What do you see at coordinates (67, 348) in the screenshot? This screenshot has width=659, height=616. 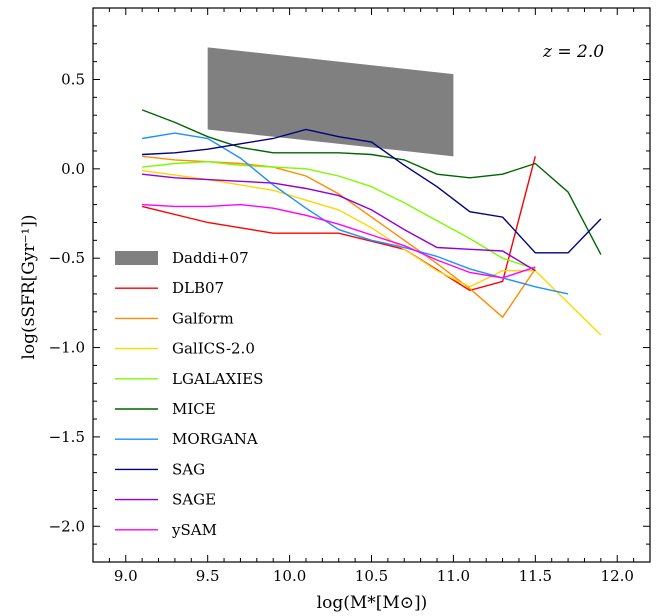 I see `y-tick-label: −1.0` at bounding box center [67, 348].